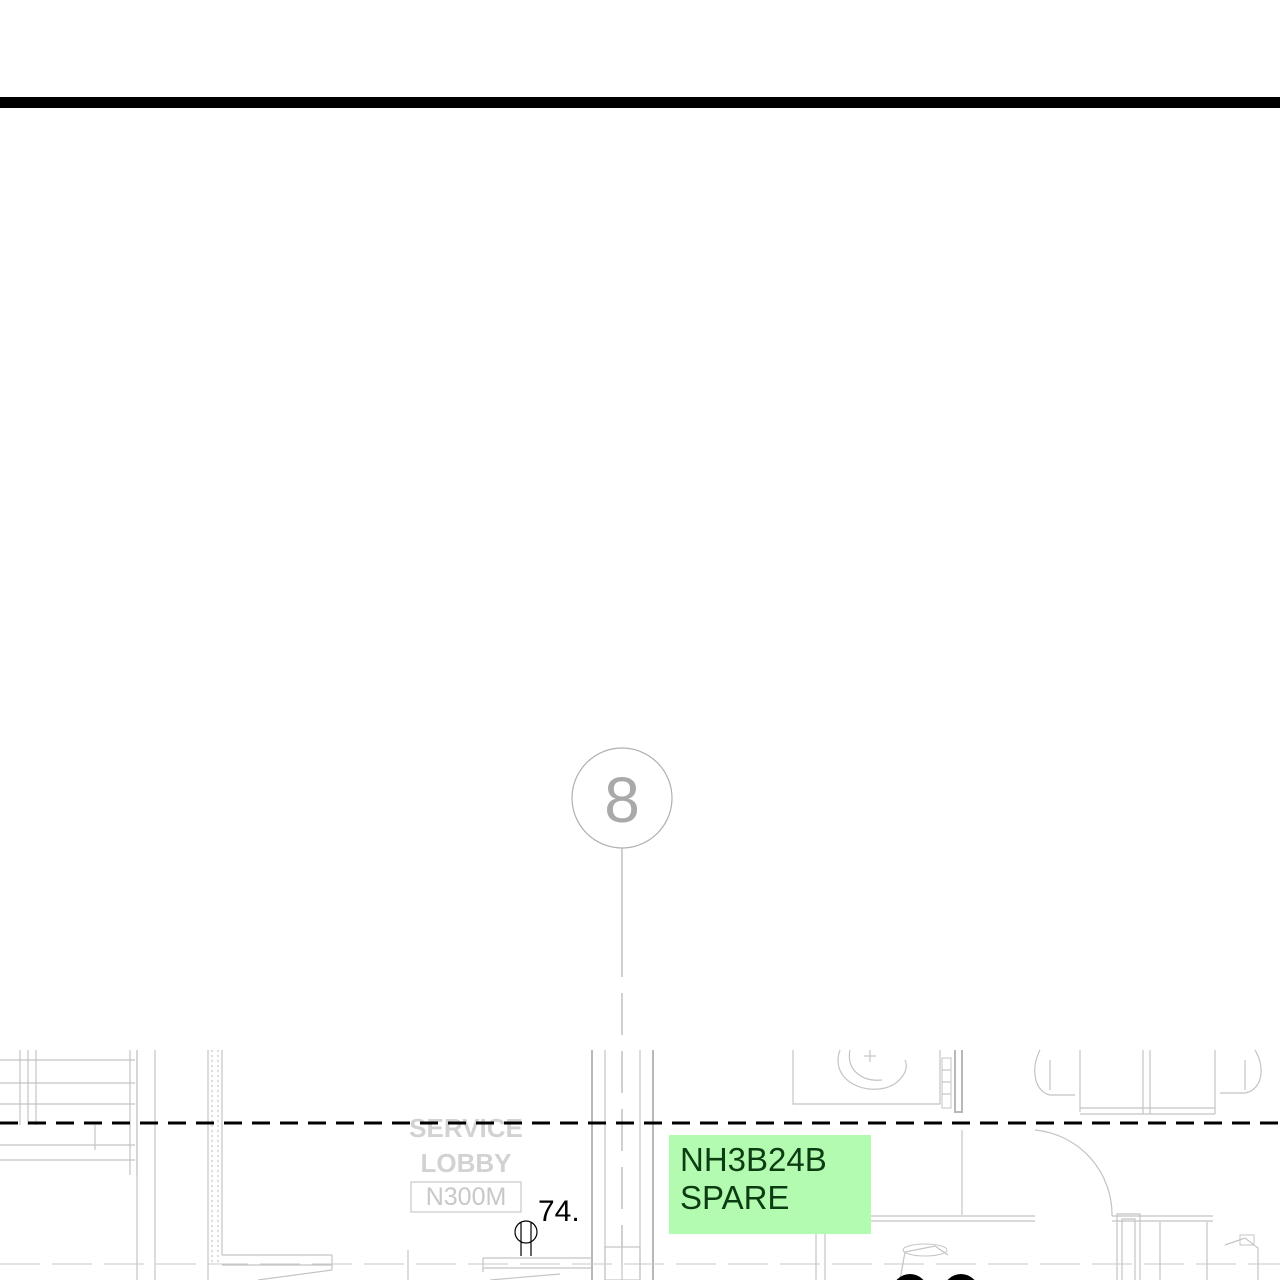 The image size is (1280, 1280). Describe the element at coordinates (466, 1128) in the screenshot. I see `room-label-line1: SERVICE` at that location.